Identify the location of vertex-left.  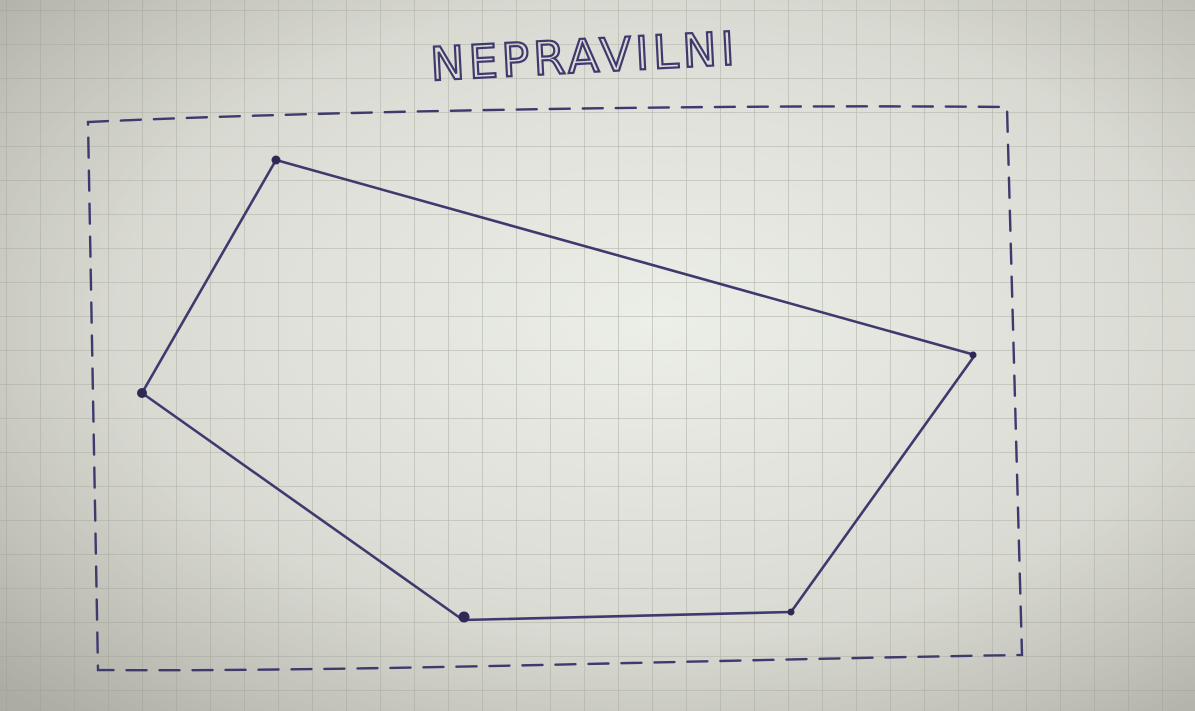
(142, 393).